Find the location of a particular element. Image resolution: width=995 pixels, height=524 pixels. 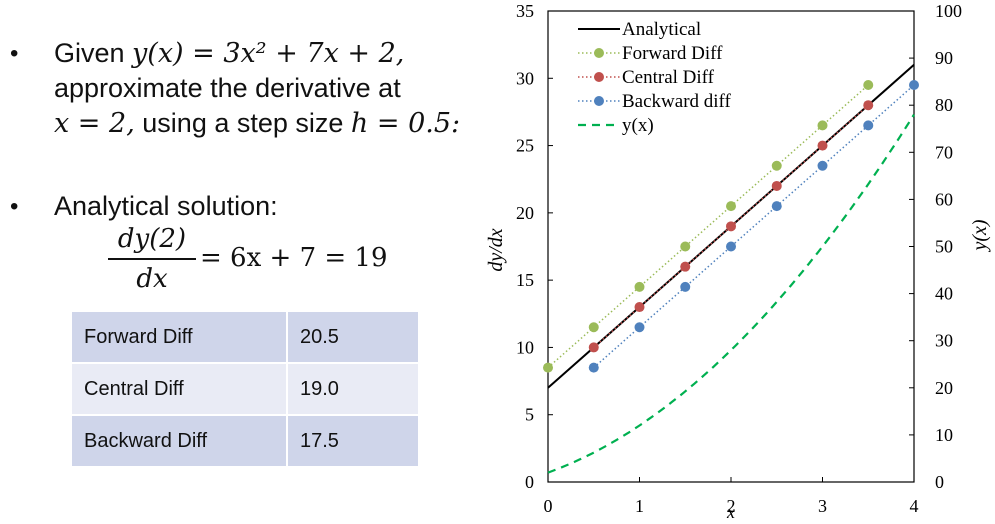

analytical-label: Analytical solution: is located at coordinates (166, 206).